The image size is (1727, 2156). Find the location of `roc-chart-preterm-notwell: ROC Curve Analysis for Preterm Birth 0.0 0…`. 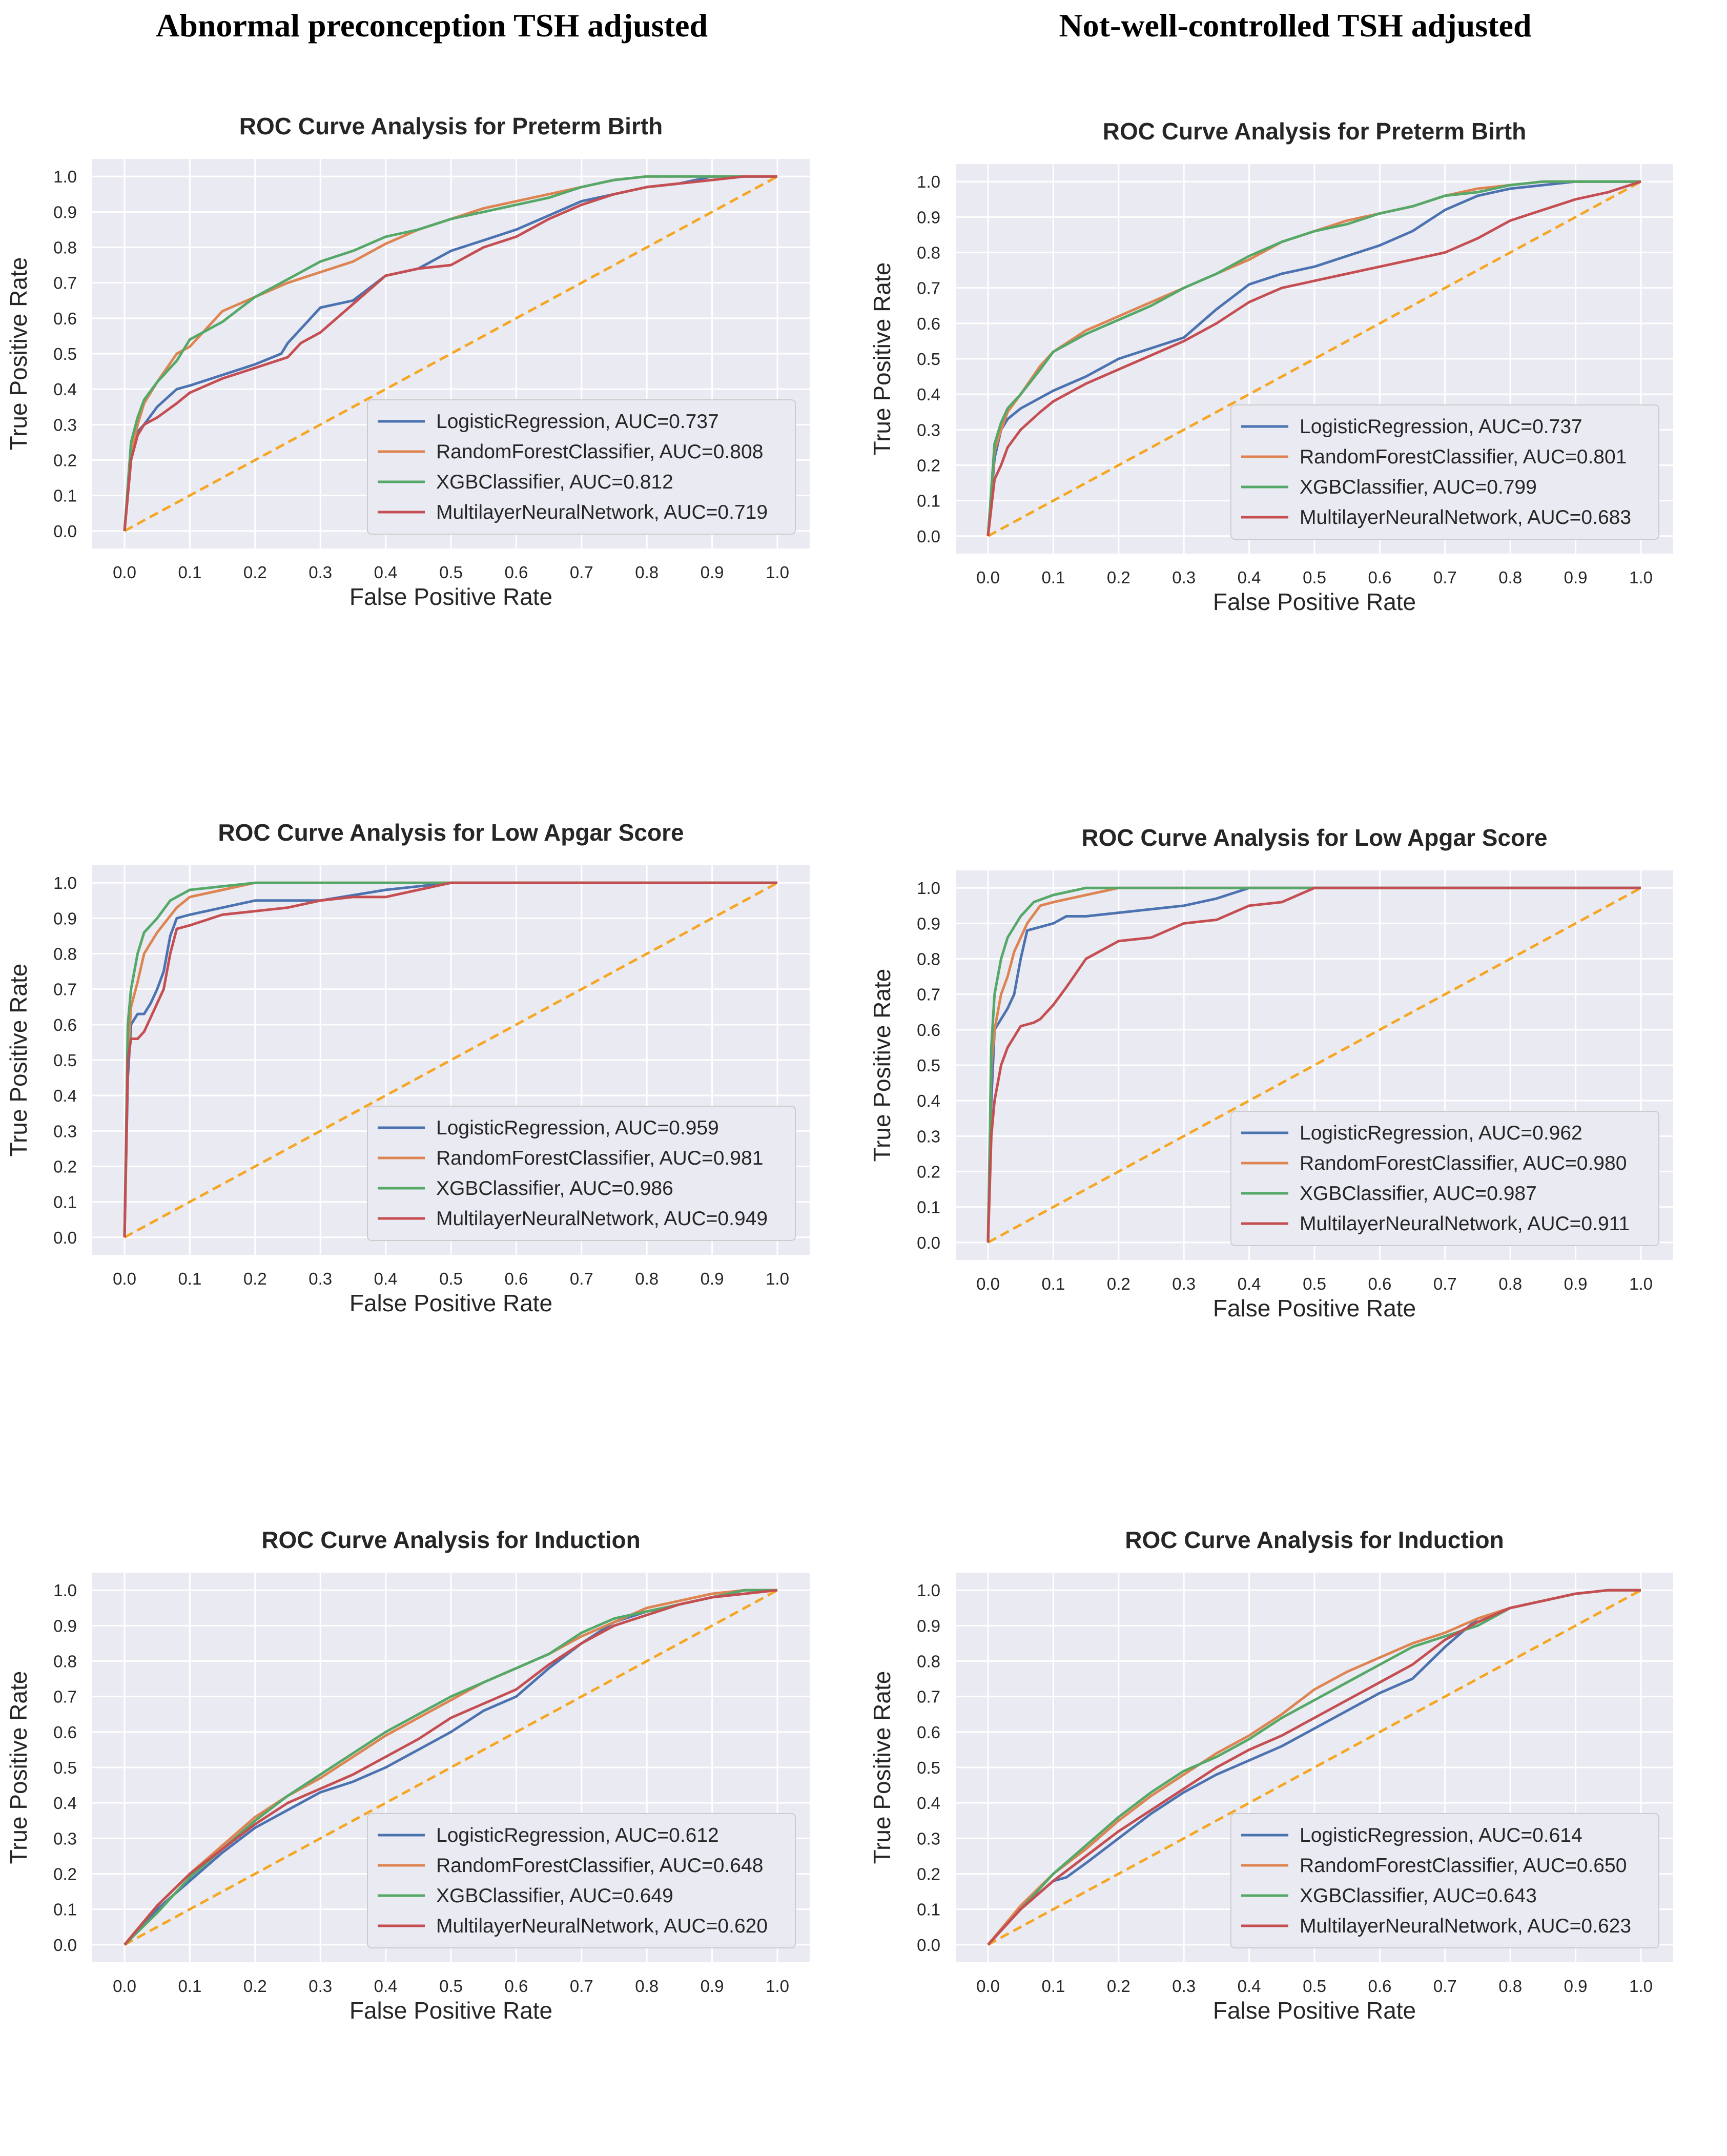

roc-chart-preterm-notwell: ROC Curve Analysis for Preterm Birth 0.0 0… is located at coordinates (1271, 366).